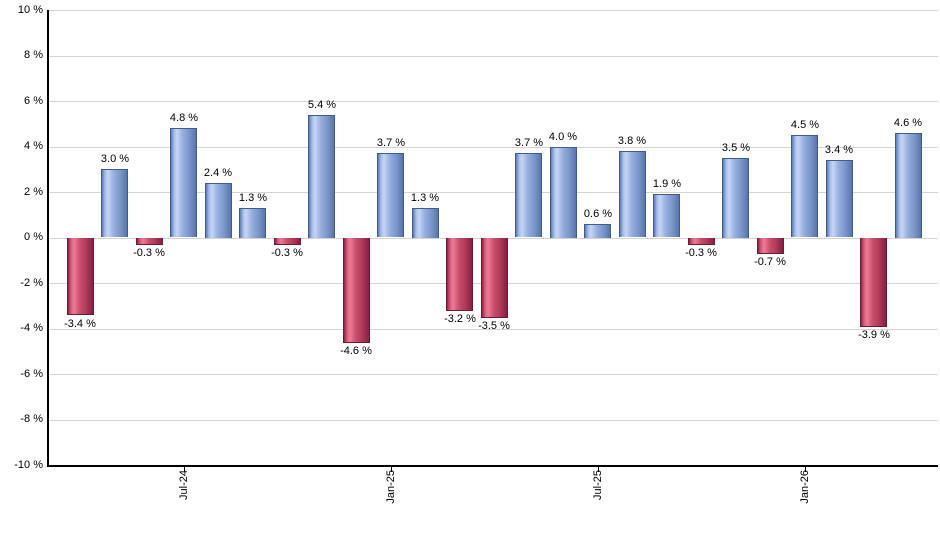 The image size is (940, 550). What do you see at coordinates (805, 487) in the screenshot?
I see `x-axis-tick-label: Jan-26` at bounding box center [805, 487].